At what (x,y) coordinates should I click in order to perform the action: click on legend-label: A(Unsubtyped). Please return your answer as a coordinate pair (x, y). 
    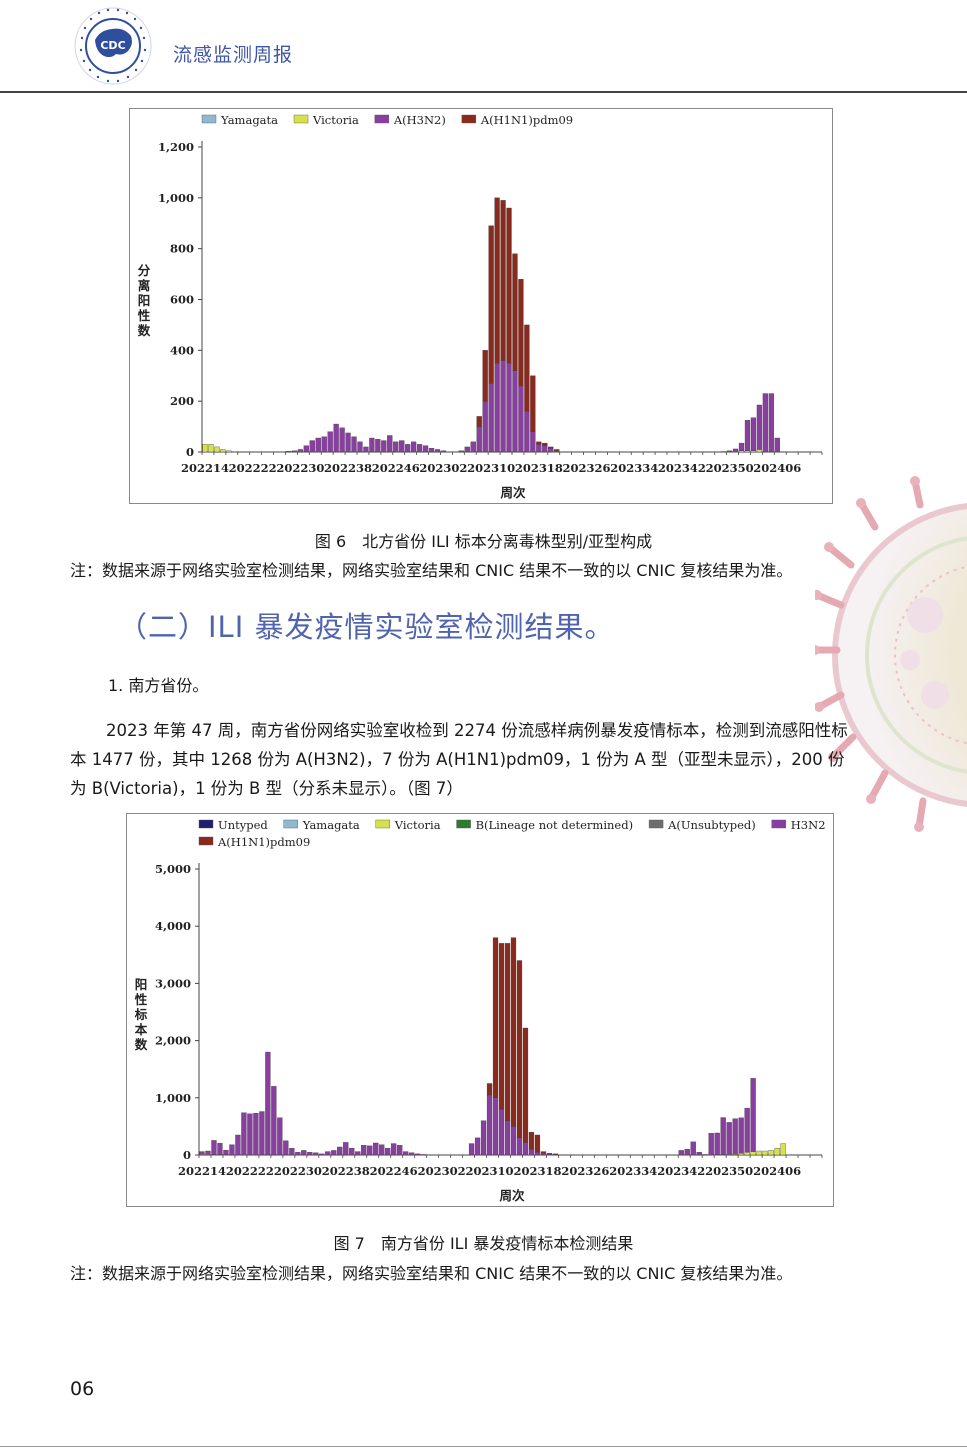
    Looking at the image, I should click on (711, 825).